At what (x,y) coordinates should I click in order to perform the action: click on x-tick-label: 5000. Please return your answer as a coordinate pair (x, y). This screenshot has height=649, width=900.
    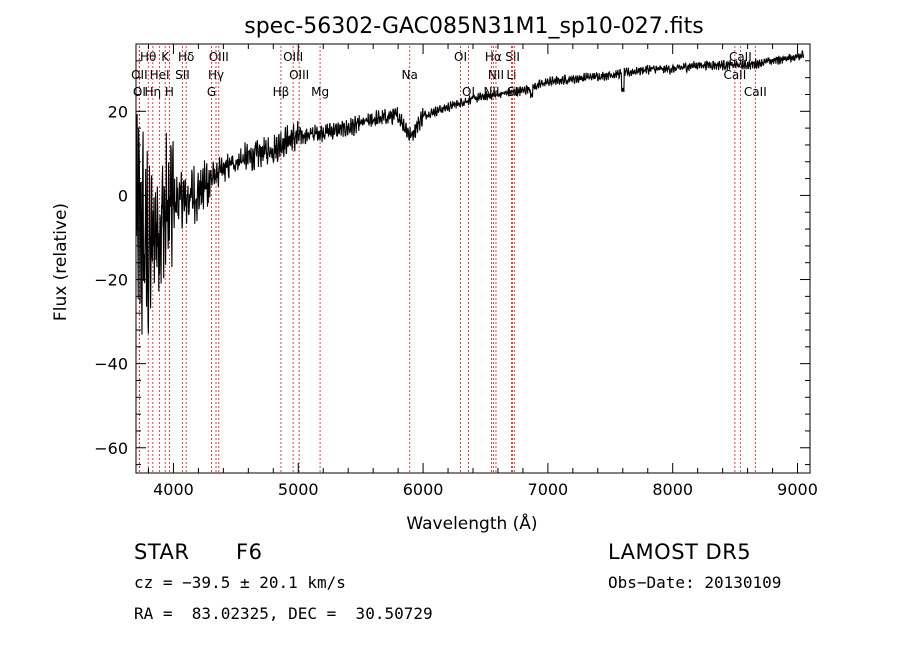
    Looking at the image, I should click on (298, 489).